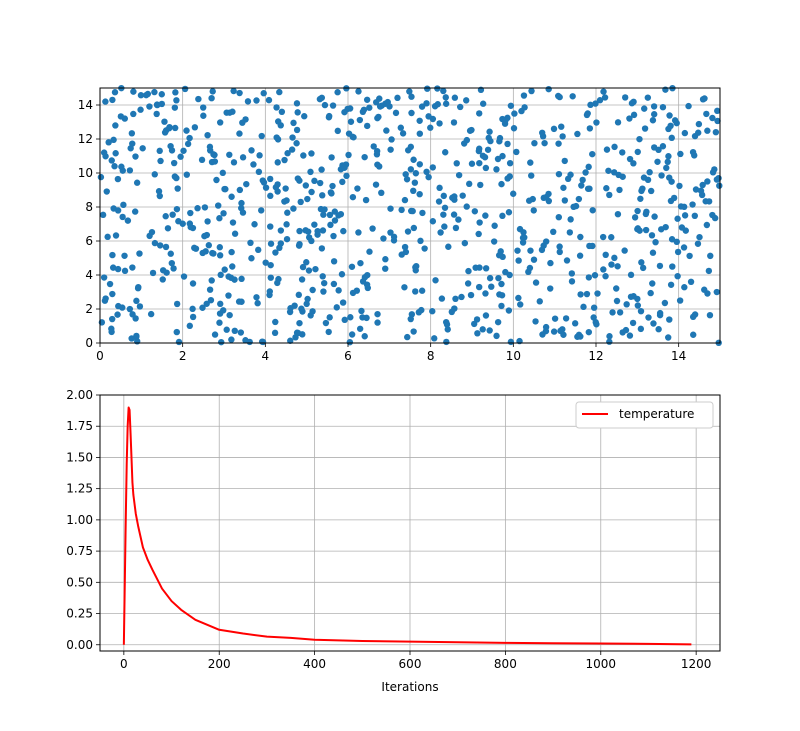 Image resolution: width=800 pixels, height=731 pixels. What do you see at coordinates (505, 664) in the screenshot?
I see `line-x-tick-label: 800` at bounding box center [505, 664].